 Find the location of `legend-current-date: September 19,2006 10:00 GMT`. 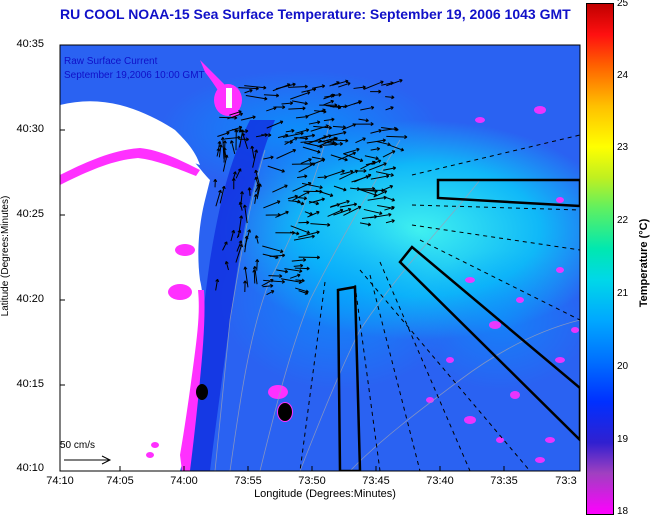

legend-current-date: September 19,2006 10:00 GMT is located at coordinates (134, 75).